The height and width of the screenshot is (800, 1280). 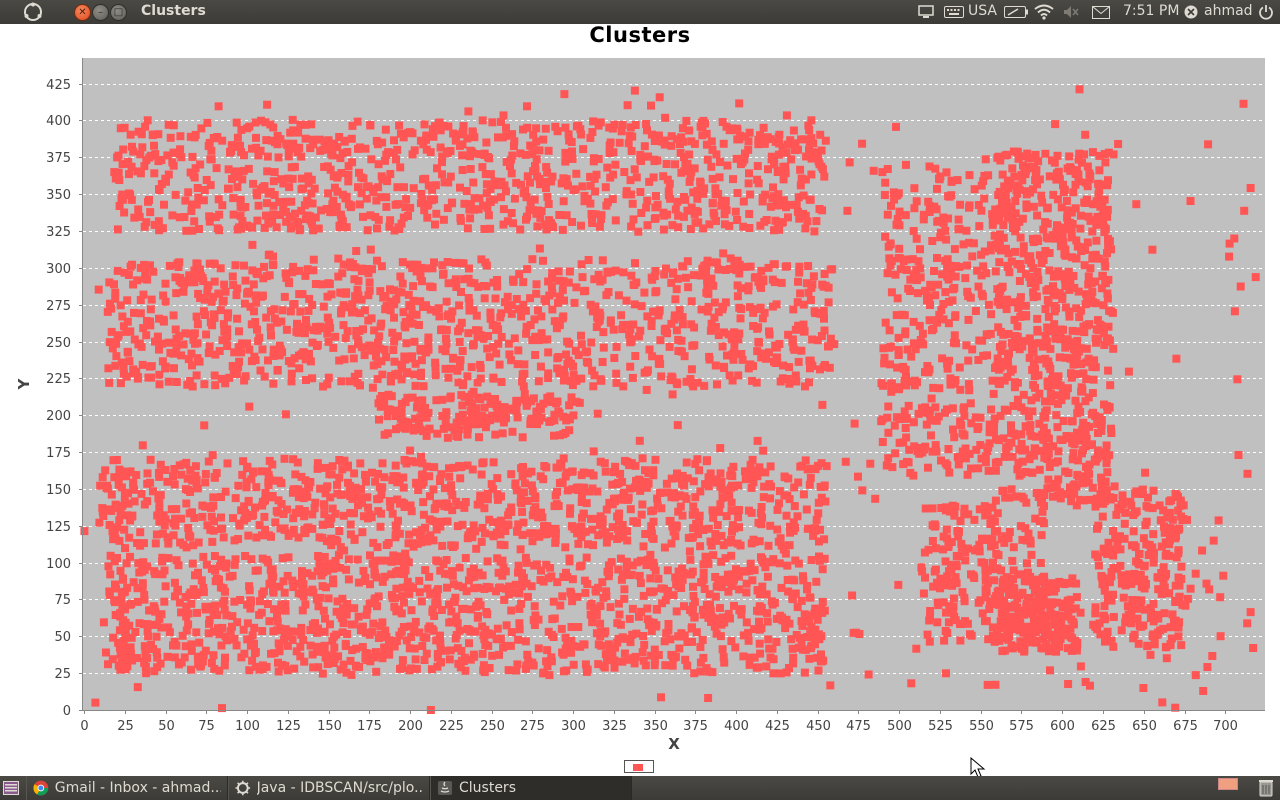 I want to click on ubuntu-logo-icon, so click(x=33, y=12).